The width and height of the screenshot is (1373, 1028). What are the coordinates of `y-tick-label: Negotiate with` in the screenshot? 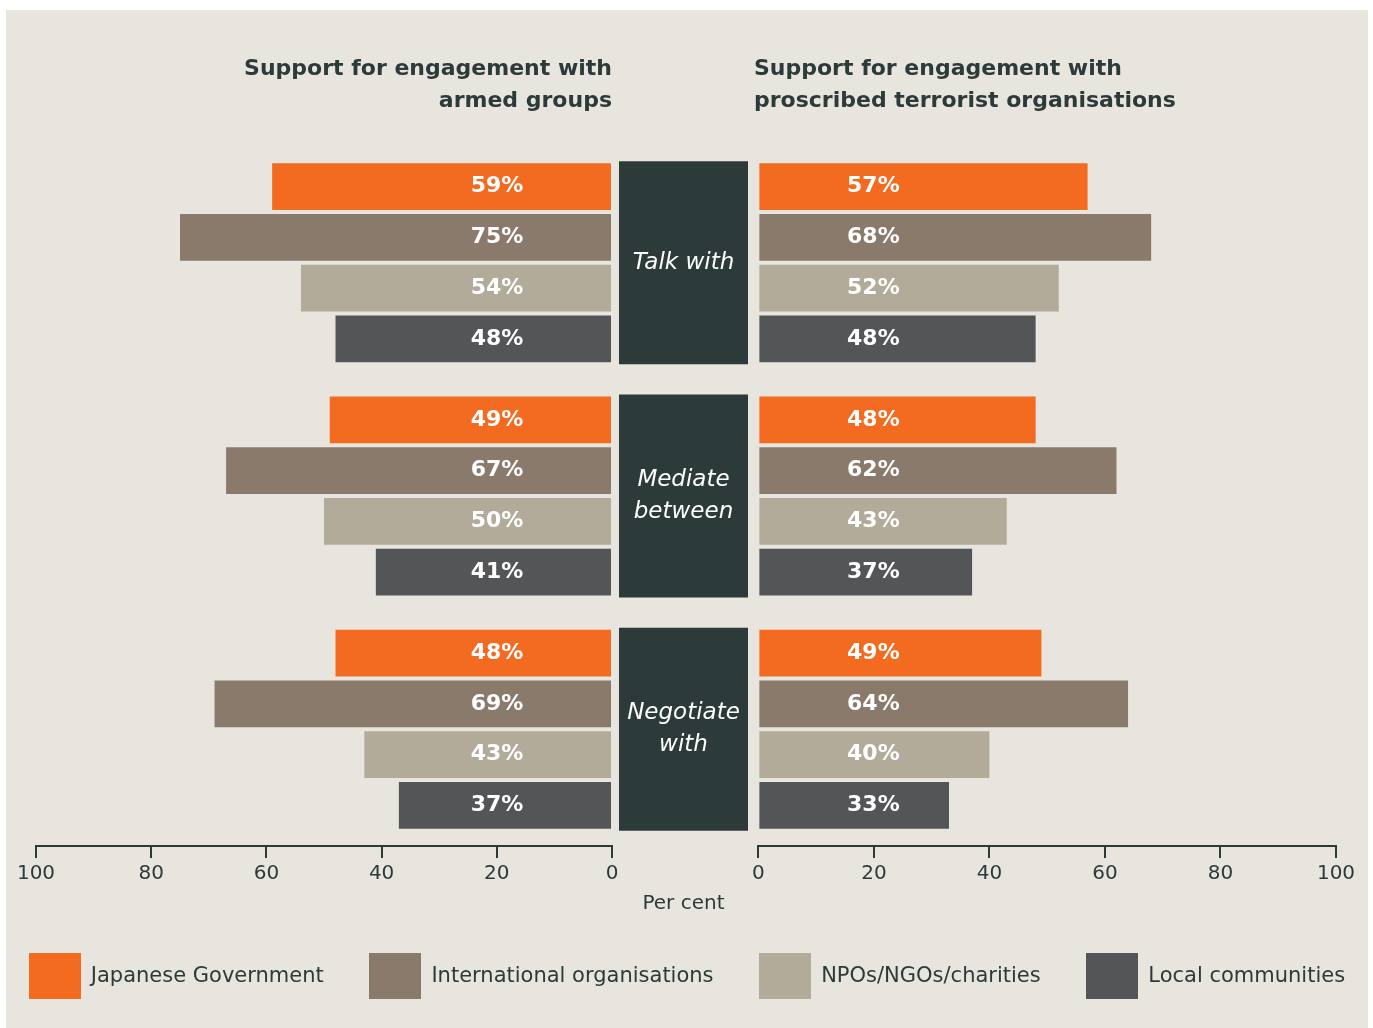 It's located at (683, 727).